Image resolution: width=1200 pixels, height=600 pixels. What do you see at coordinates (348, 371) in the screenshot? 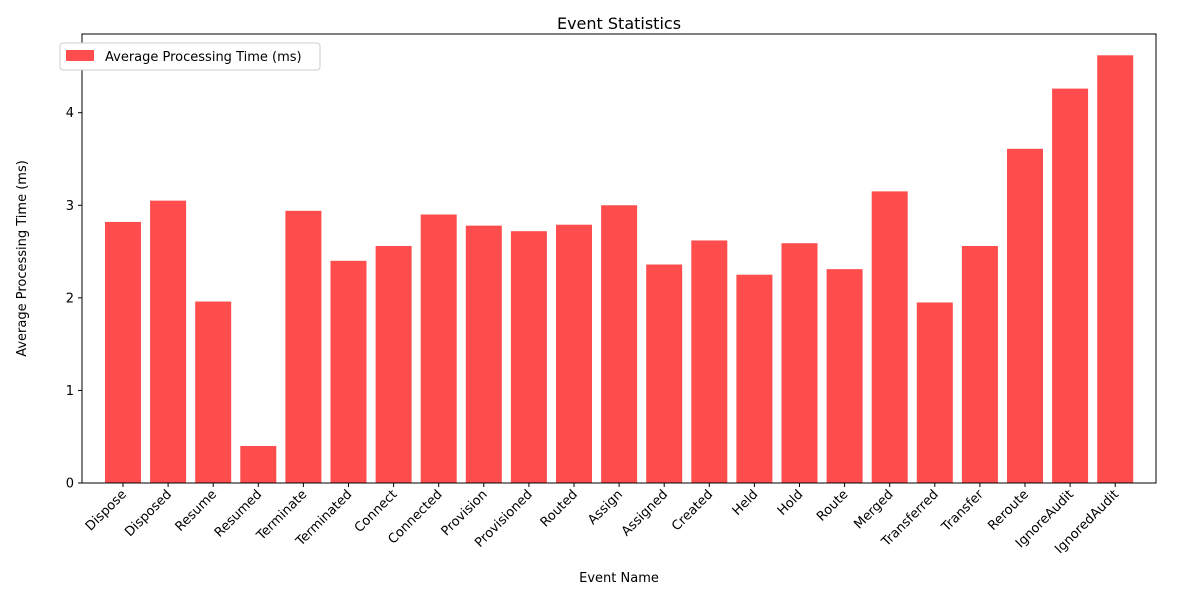
I see `bar-terminated` at bounding box center [348, 371].